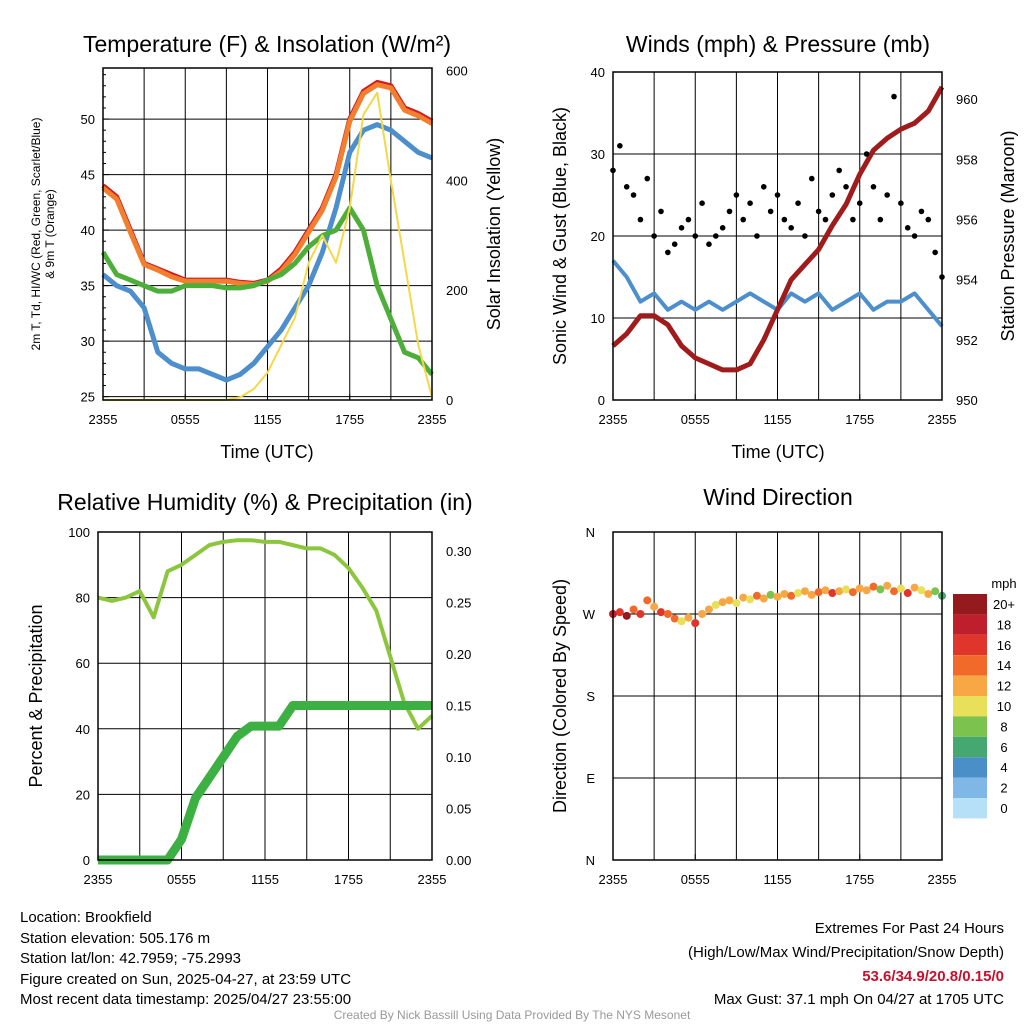 Image resolution: width=1024 pixels, height=1024 pixels. I want to click on series-line-station-pressure, so click(778, 229).